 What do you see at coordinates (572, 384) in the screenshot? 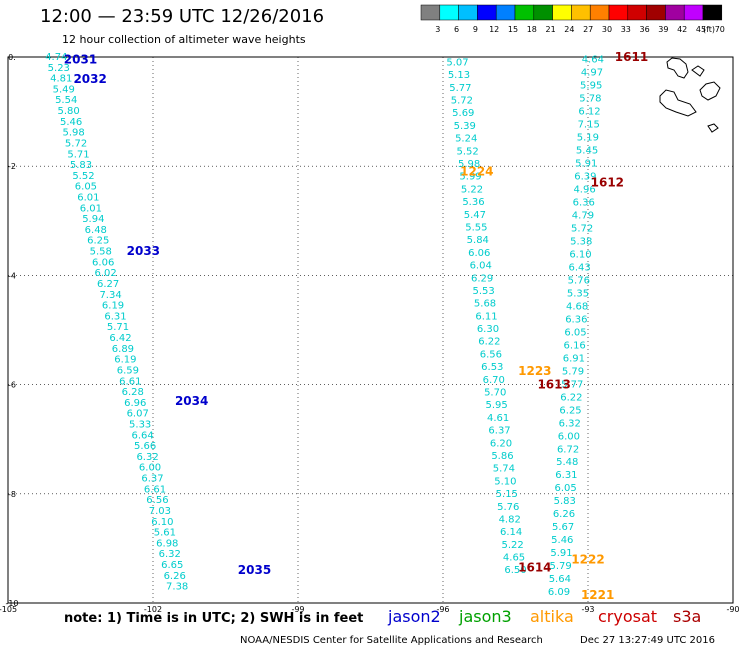
I see `swh-value-altika: 5.77` at bounding box center [572, 384].